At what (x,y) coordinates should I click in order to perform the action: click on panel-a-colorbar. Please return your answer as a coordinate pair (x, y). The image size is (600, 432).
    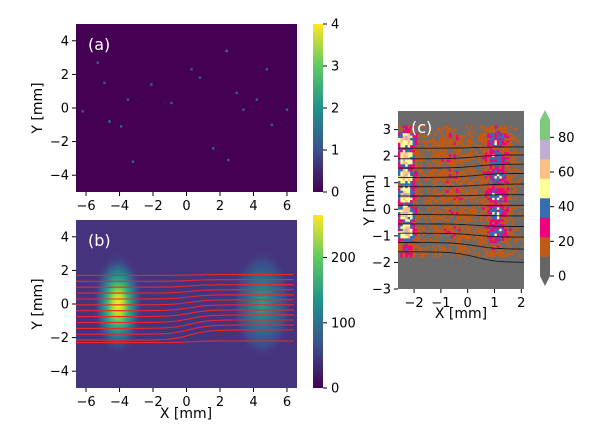
    Looking at the image, I should click on (318, 108).